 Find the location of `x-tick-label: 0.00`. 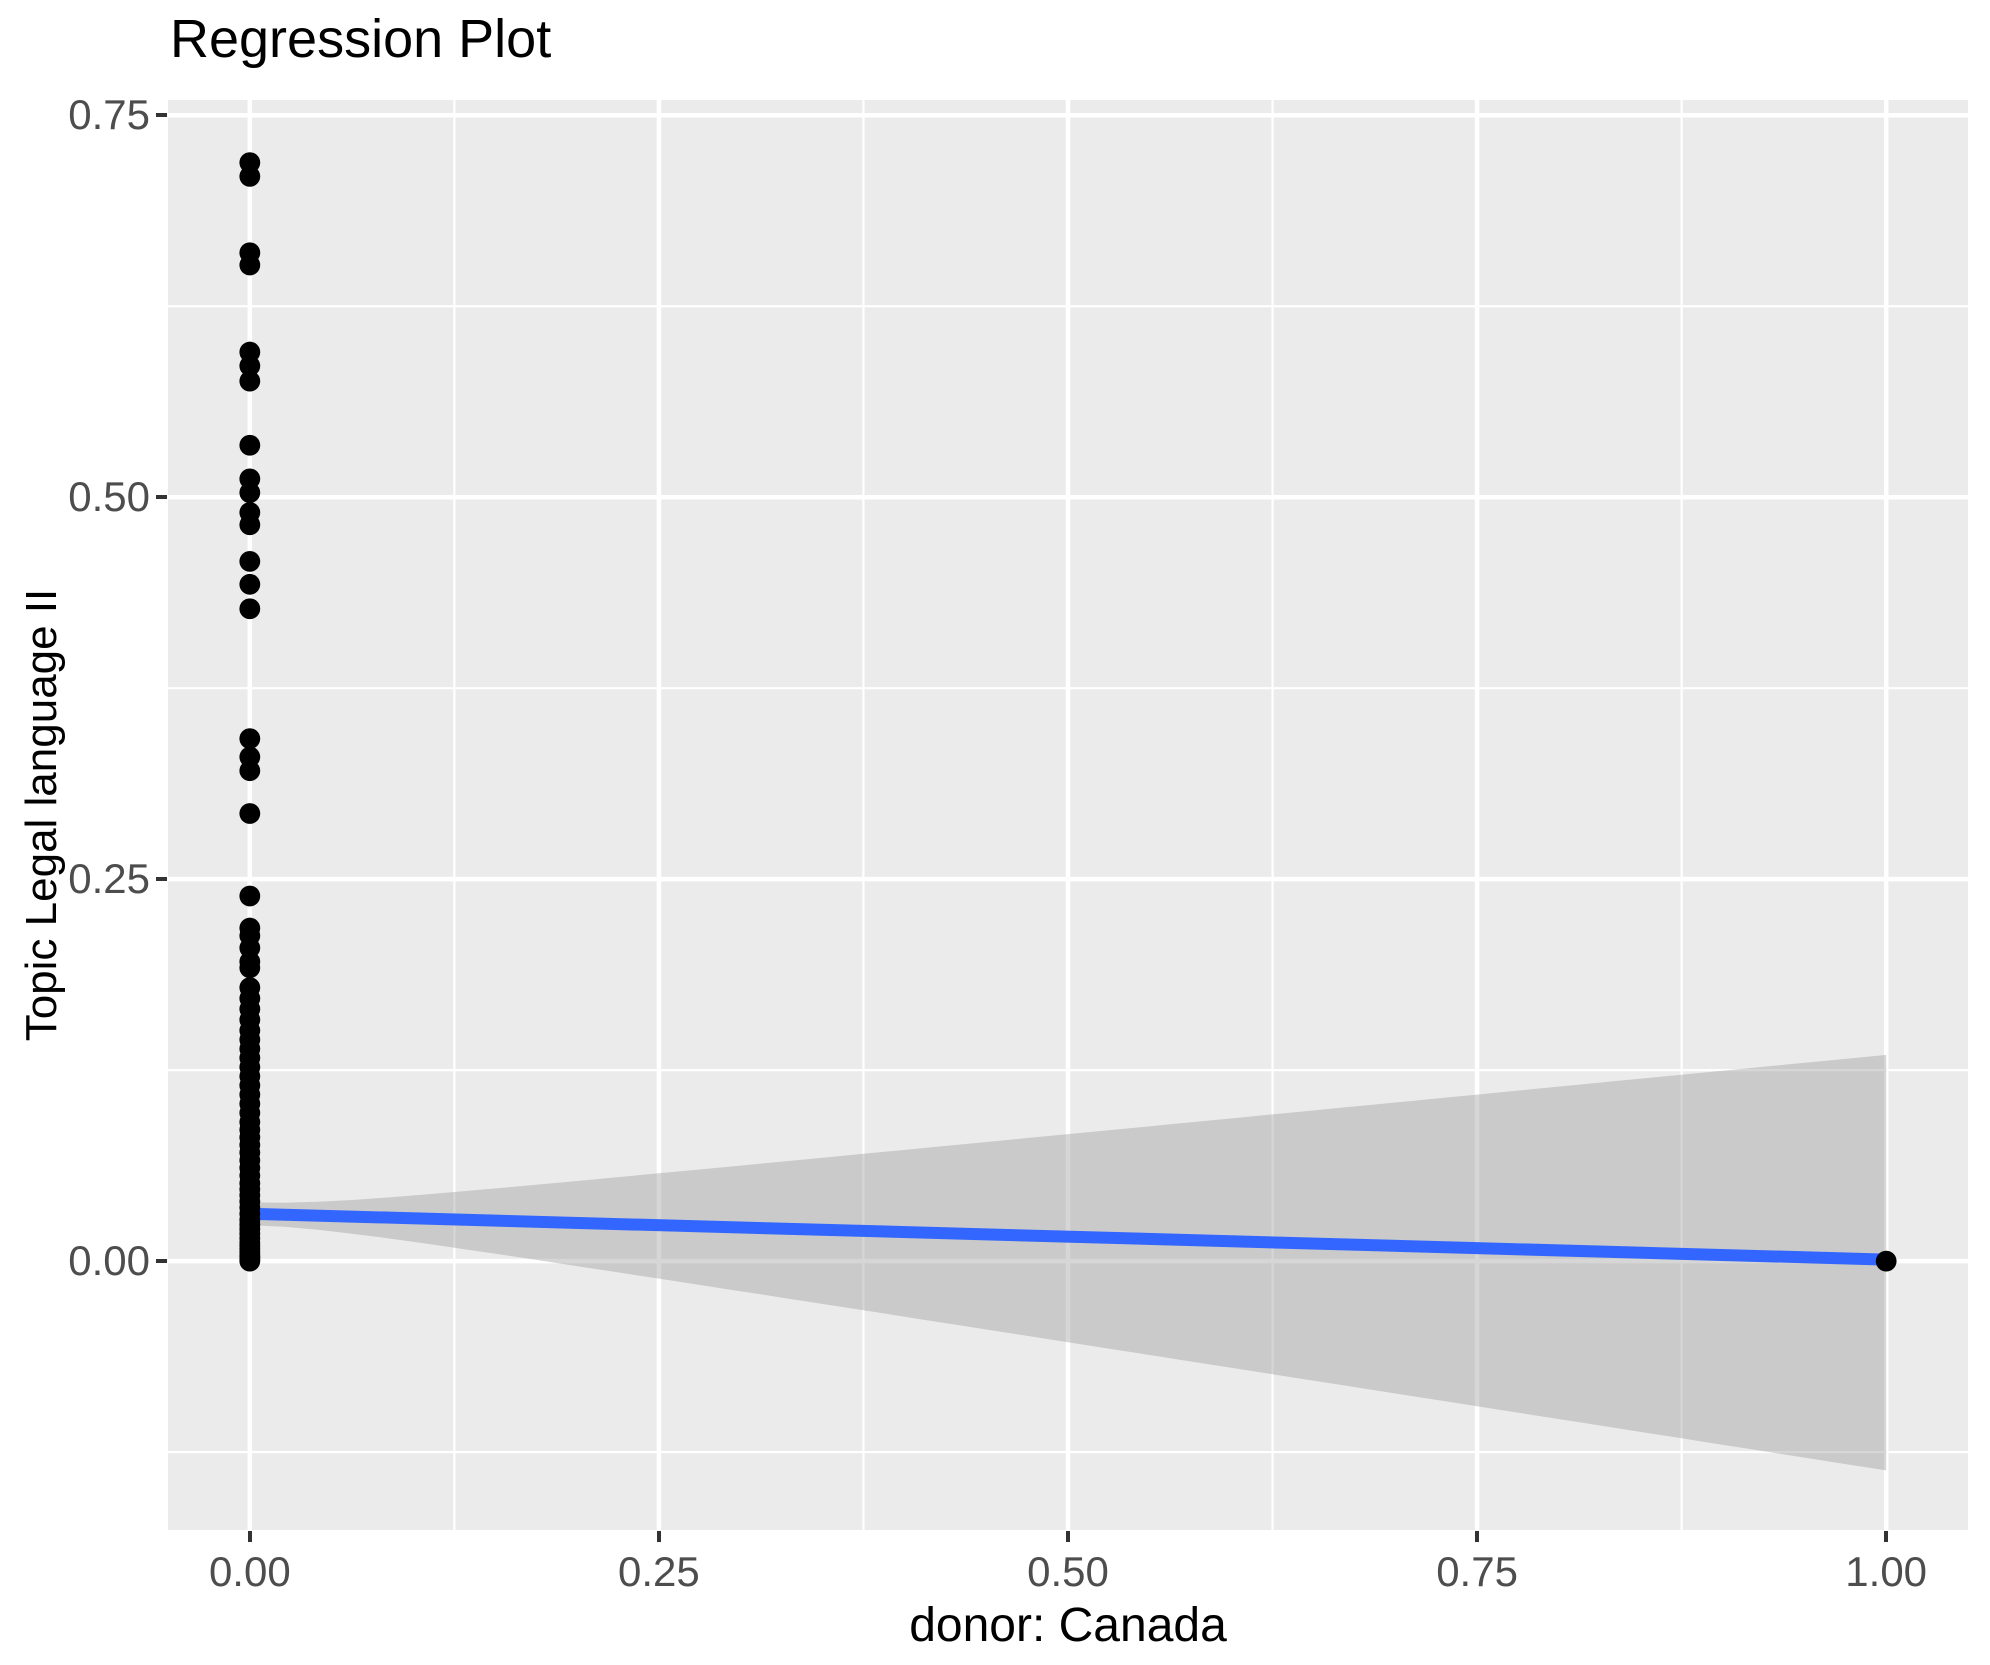

x-tick-label: 0.00 is located at coordinates (249, 1571).